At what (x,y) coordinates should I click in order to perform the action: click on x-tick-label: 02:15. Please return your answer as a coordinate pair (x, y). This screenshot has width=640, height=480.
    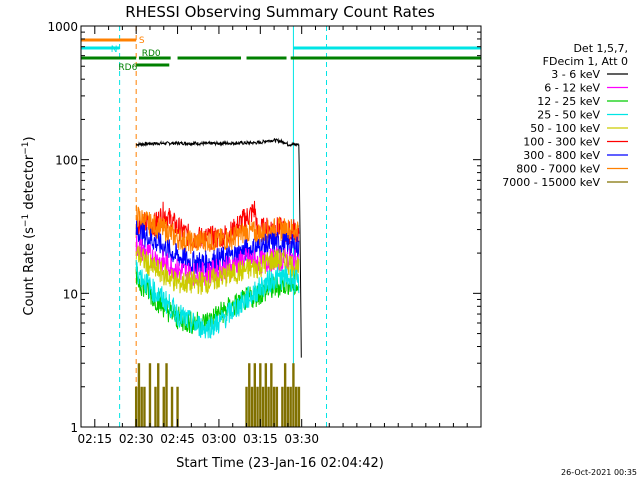
    Looking at the image, I should click on (94, 439).